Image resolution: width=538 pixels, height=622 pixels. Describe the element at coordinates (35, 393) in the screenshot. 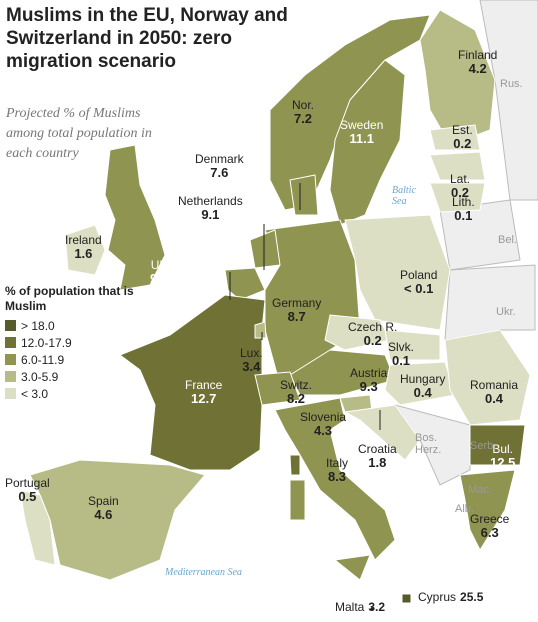

I see `legend-label: < 3.0` at that location.